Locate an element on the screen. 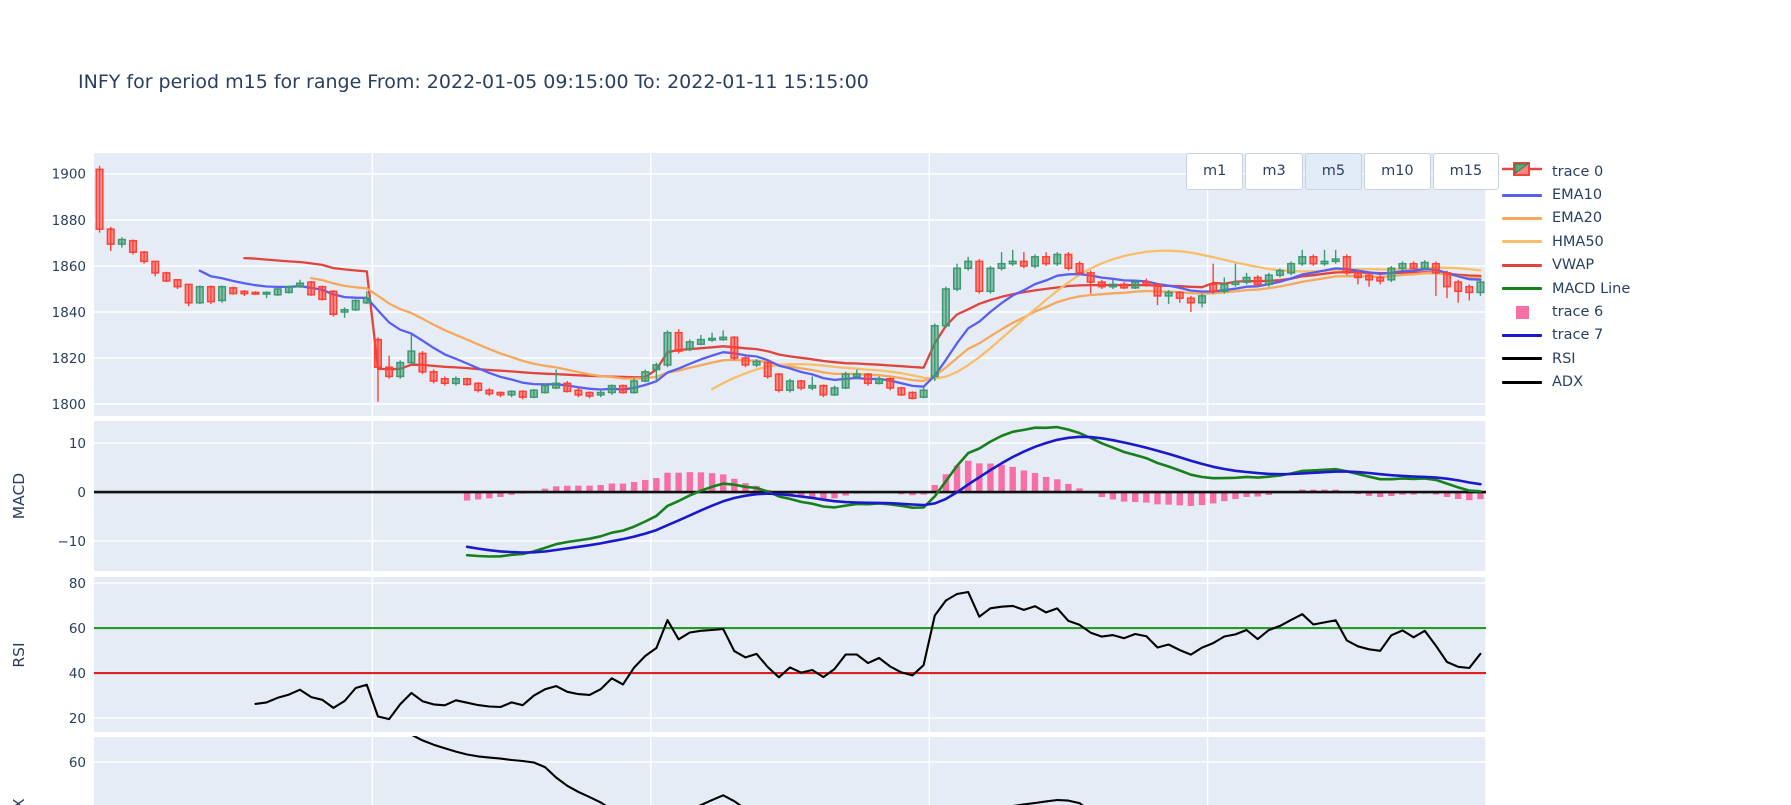 The image size is (1791, 805). adx-panel is located at coordinates (790, 770).